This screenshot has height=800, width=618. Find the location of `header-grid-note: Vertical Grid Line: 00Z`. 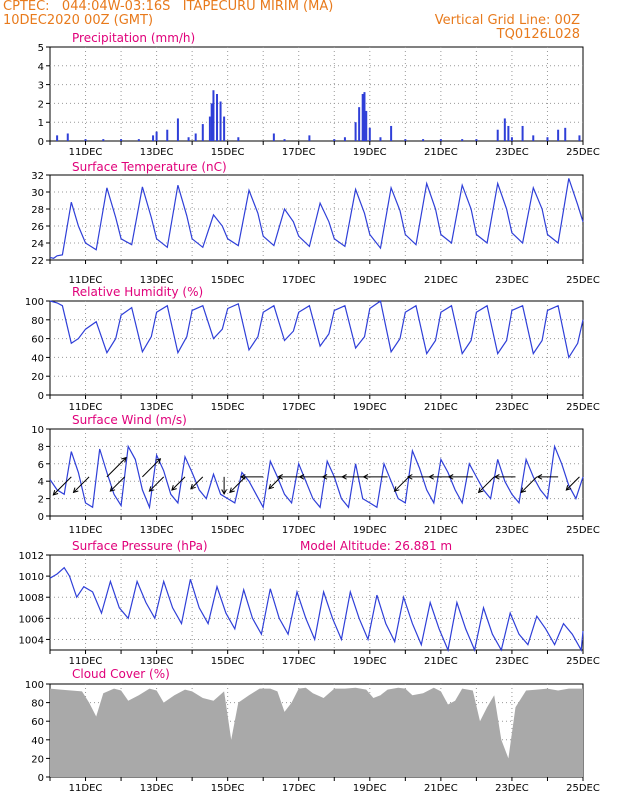

header-grid-note: Vertical Grid Line: 00Z is located at coordinates (507, 20).